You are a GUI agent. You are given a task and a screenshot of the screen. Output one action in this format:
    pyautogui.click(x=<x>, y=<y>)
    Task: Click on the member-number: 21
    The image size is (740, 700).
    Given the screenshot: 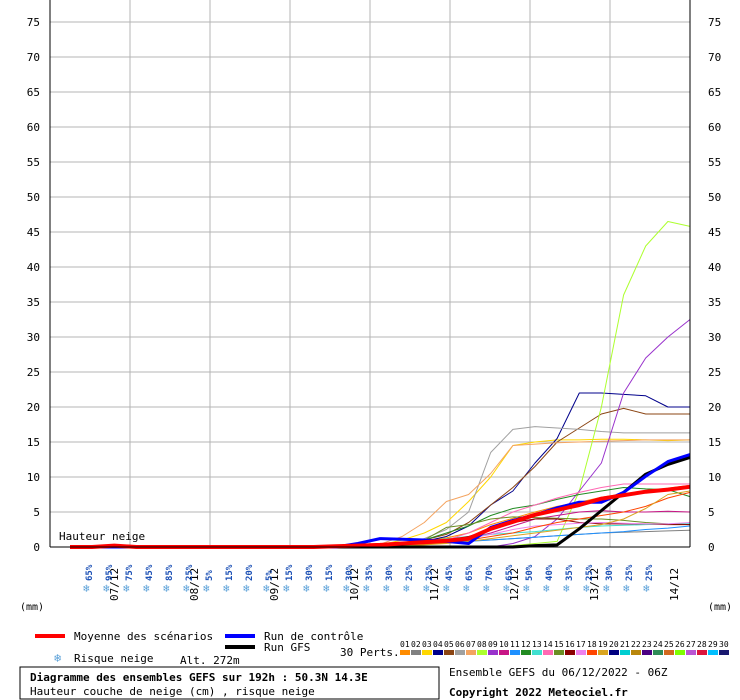 What is the action you would take?
    pyautogui.click(x=625, y=644)
    